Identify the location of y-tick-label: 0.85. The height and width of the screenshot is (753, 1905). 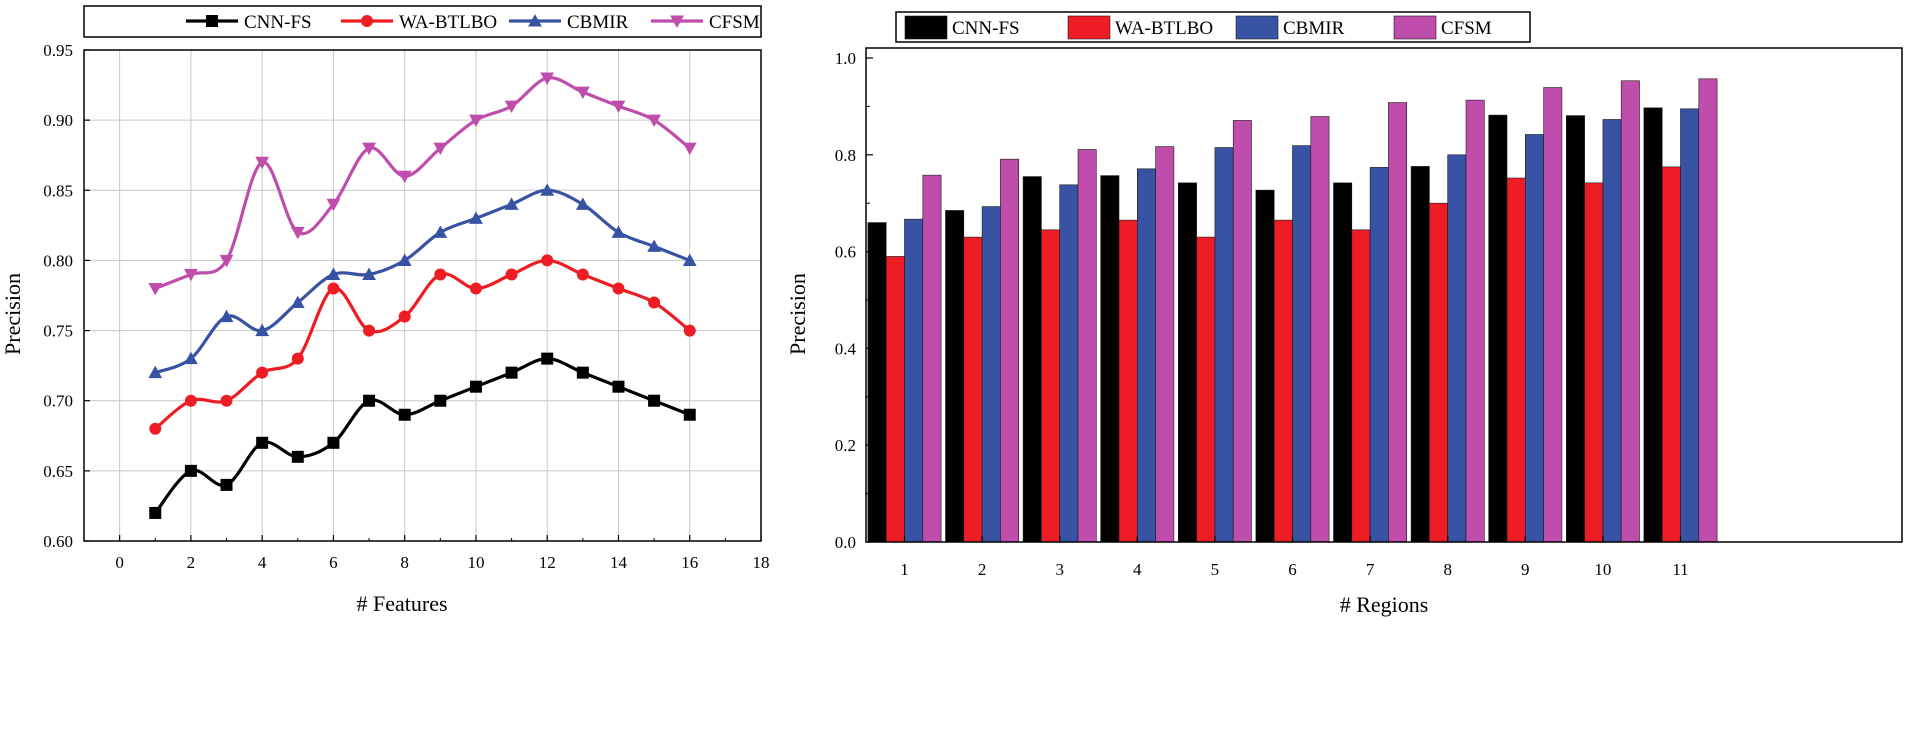
(58, 190).